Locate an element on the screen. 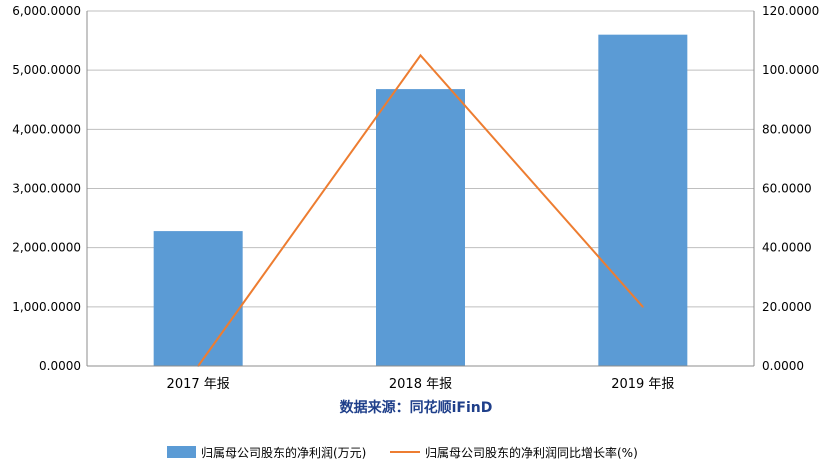 The height and width of the screenshot is (470, 832). category-label: 2018 年报 is located at coordinates (420, 384).